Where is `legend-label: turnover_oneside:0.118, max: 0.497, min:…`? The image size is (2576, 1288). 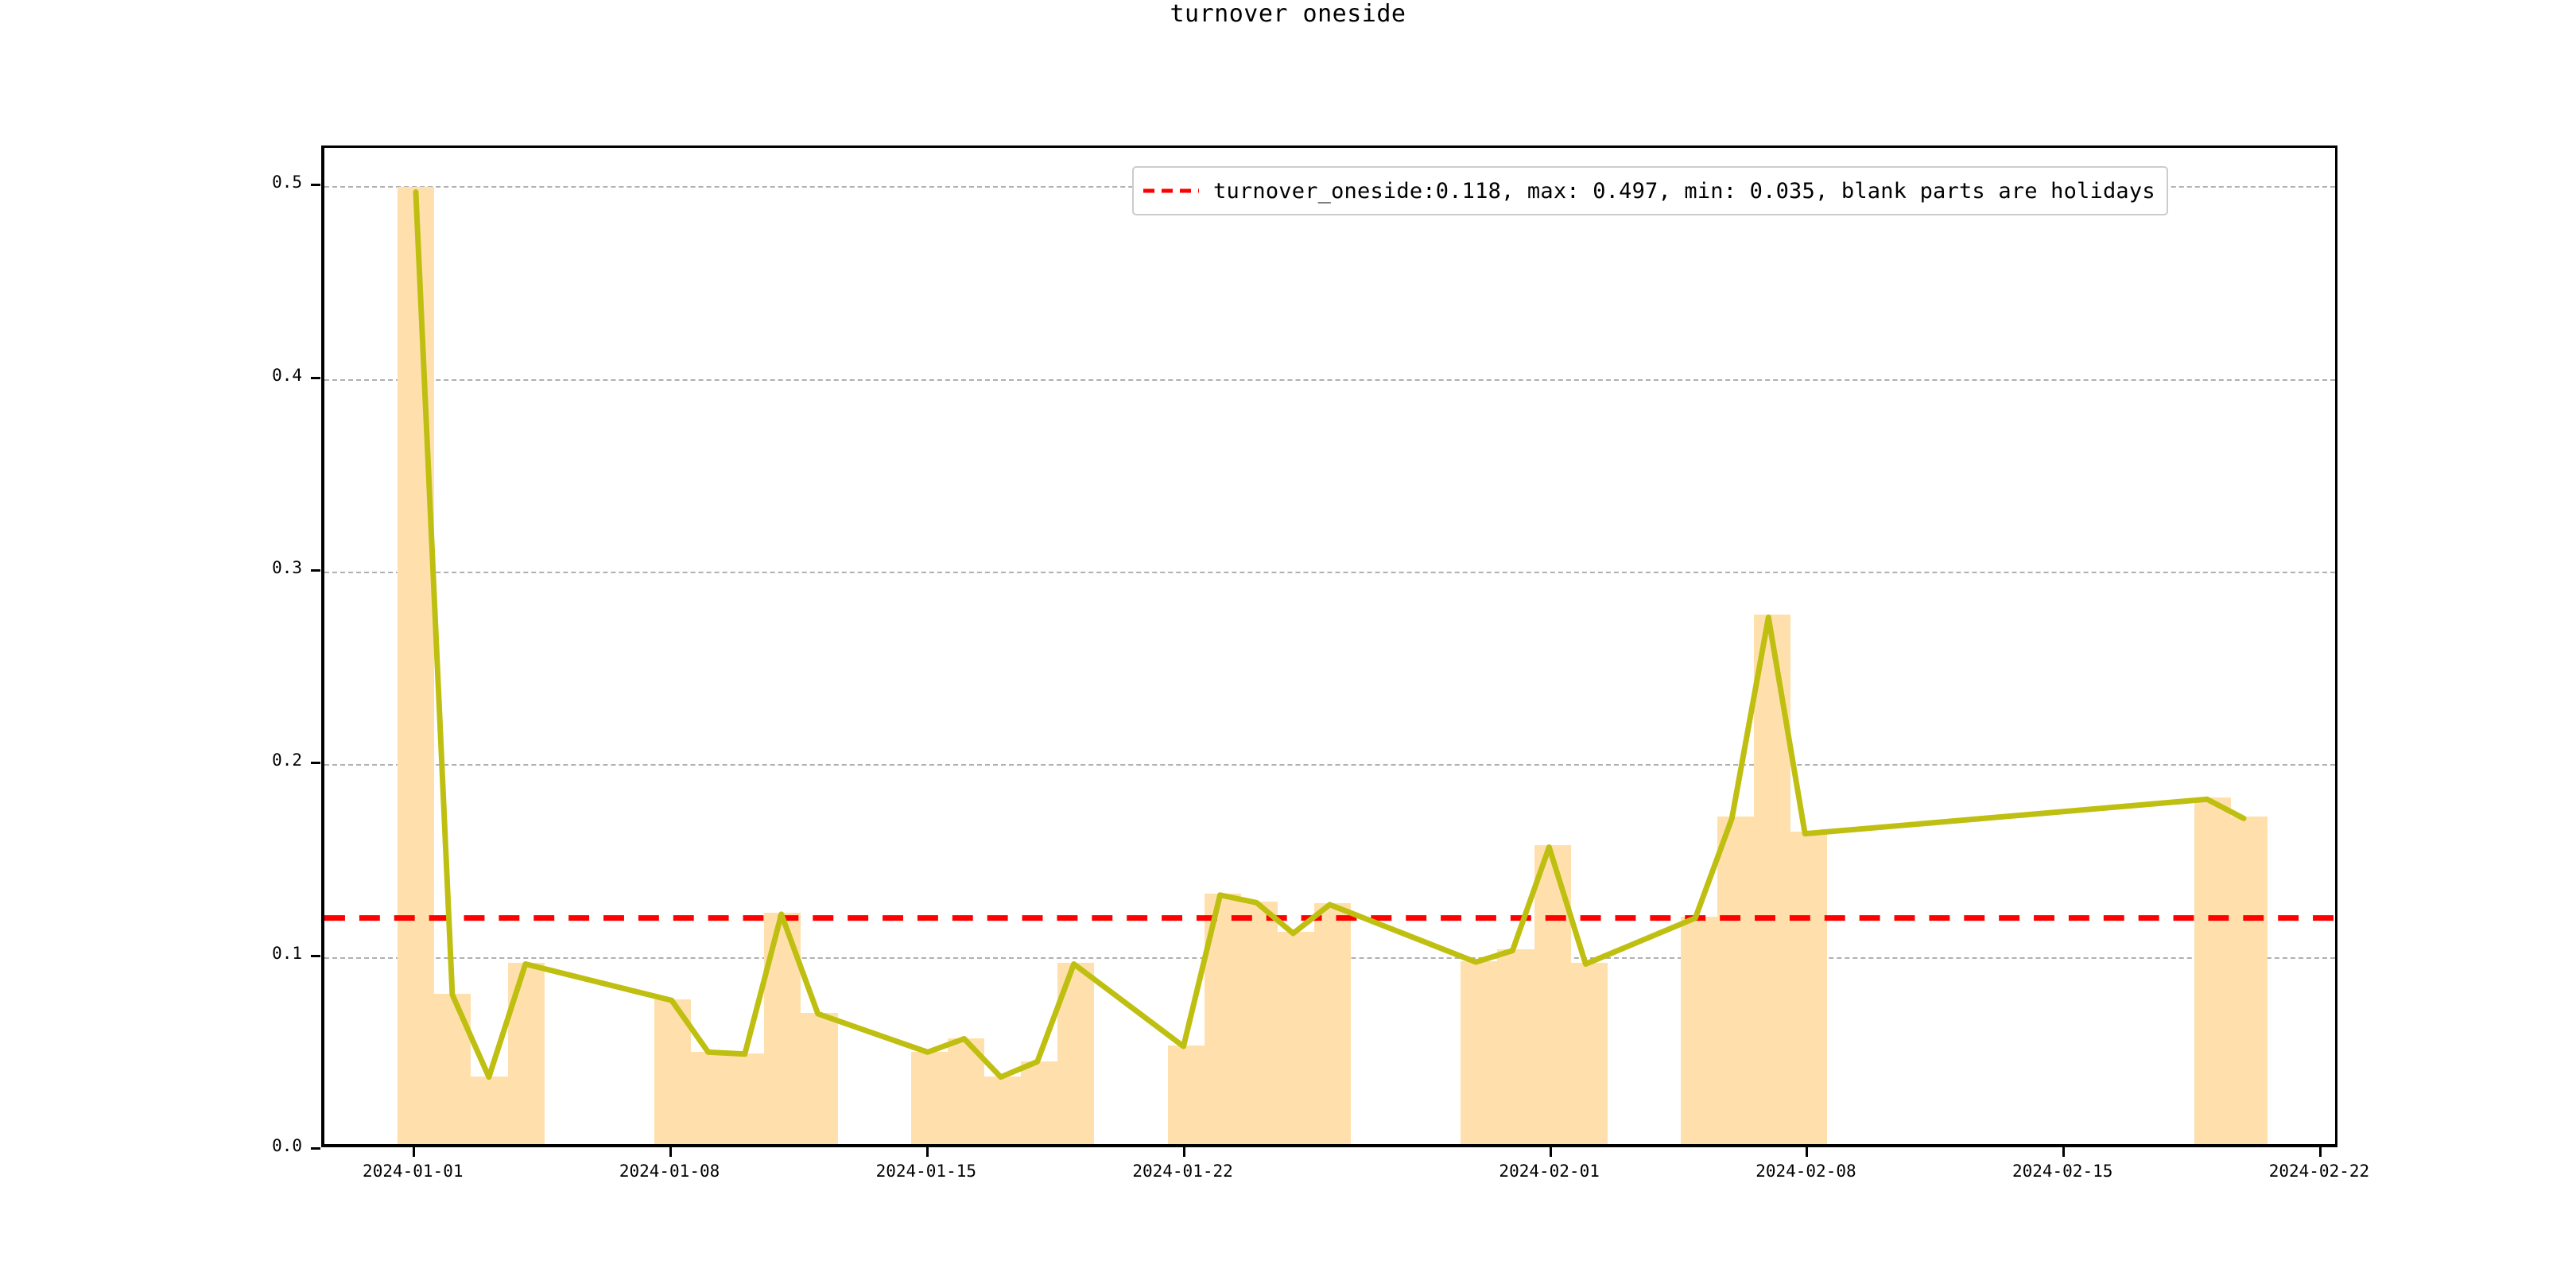 legend-label: turnover_oneside:0.118, max: 0.497, min:… is located at coordinates (1684, 191).